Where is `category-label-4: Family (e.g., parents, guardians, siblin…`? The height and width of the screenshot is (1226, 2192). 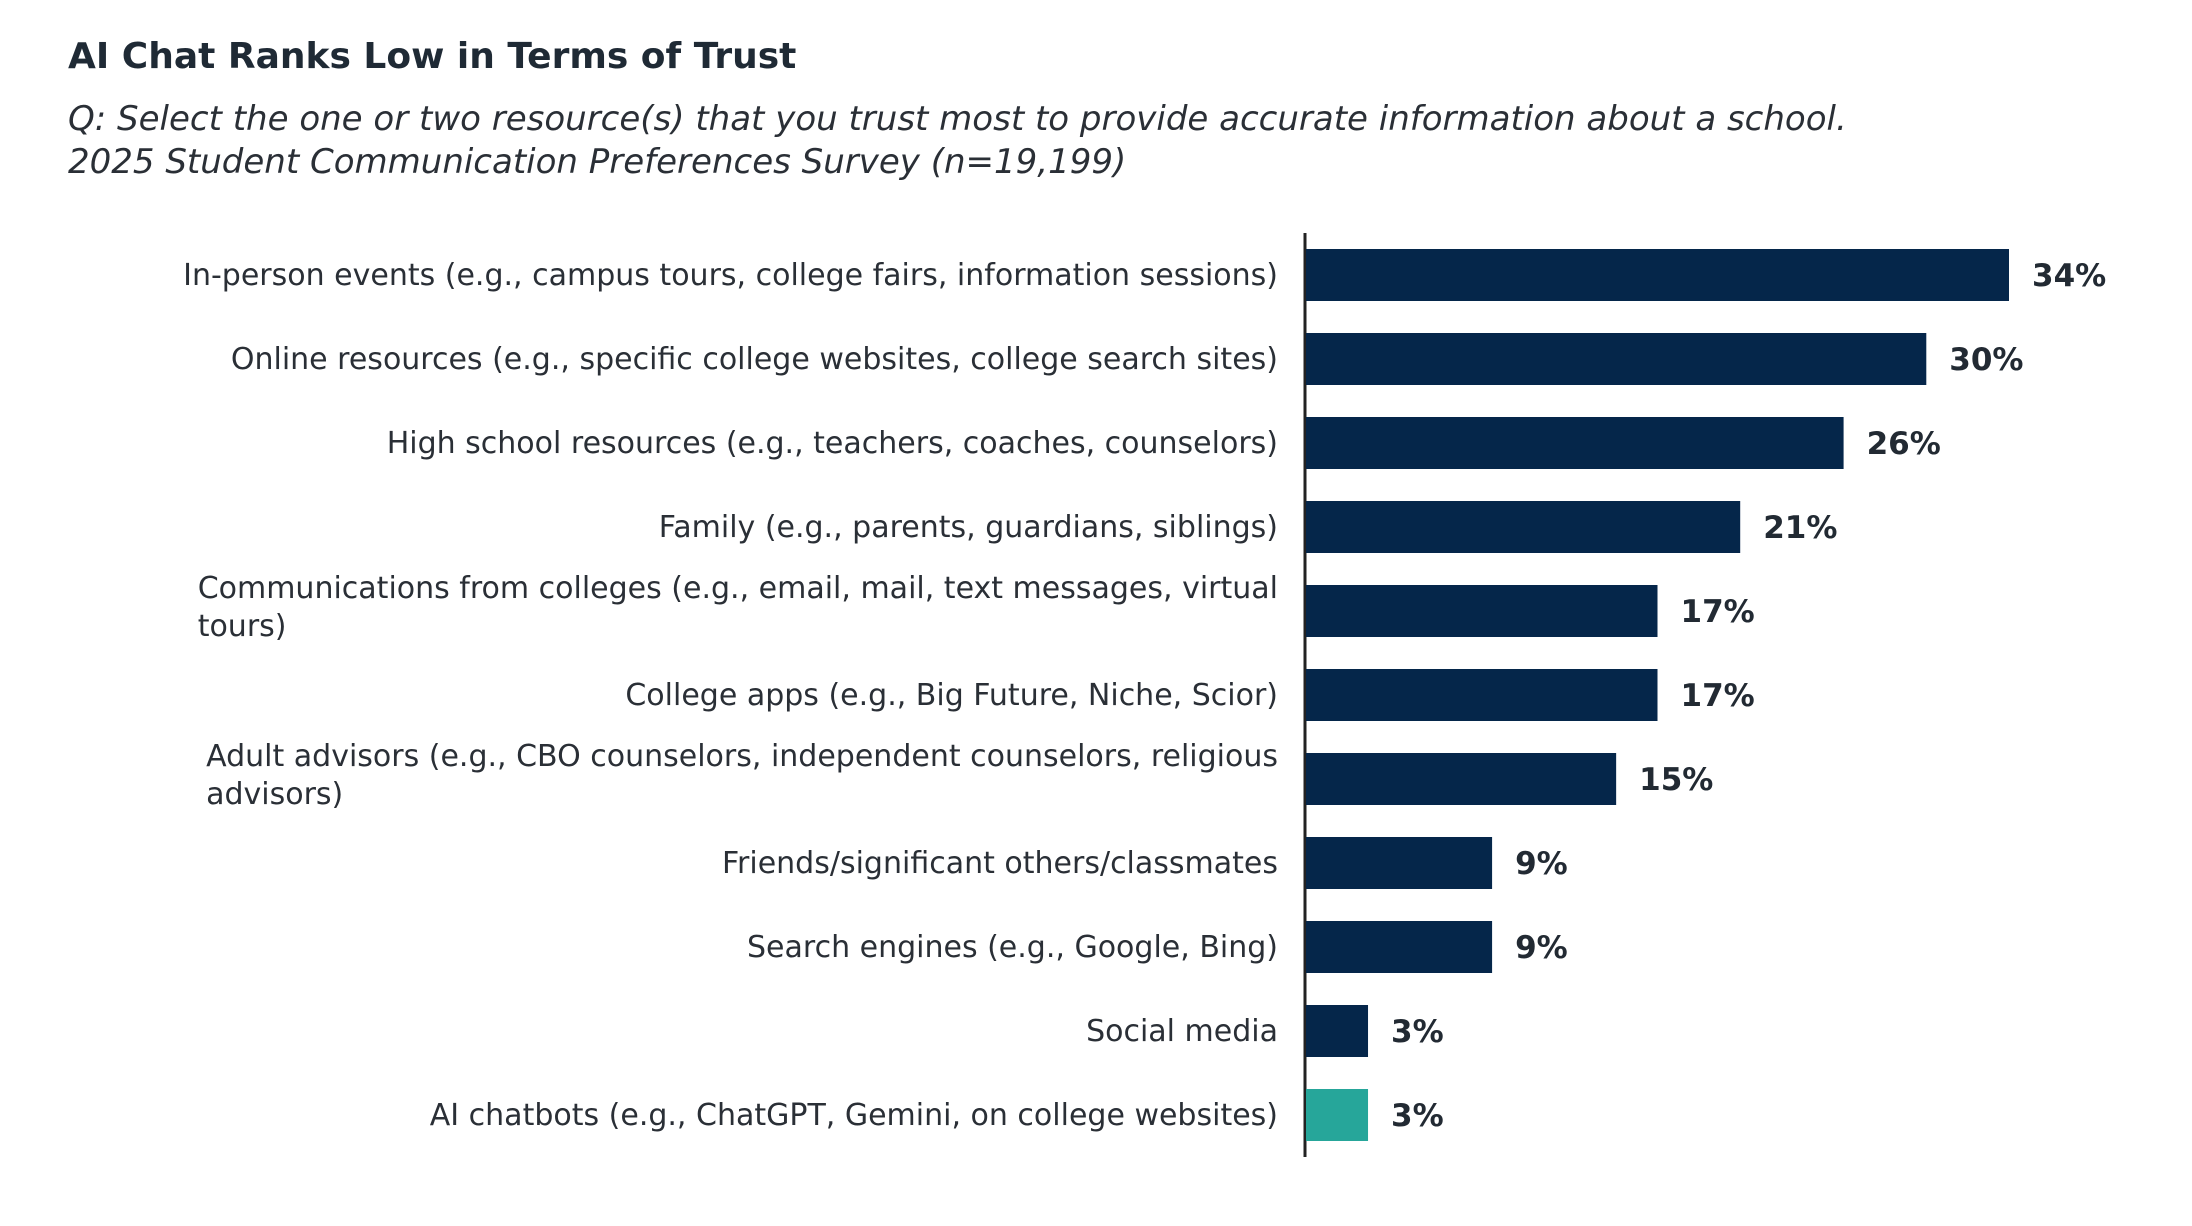 category-label-4: Family (e.g., parents, guardians, siblin… is located at coordinates (968, 527).